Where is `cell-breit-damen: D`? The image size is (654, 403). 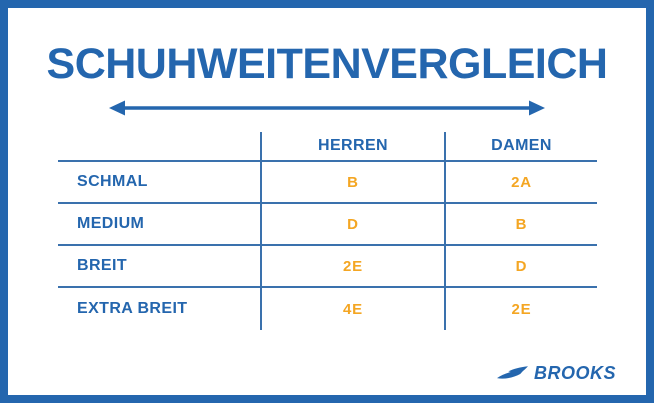 cell-breit-damen: D is located at coordinates (521, 267).